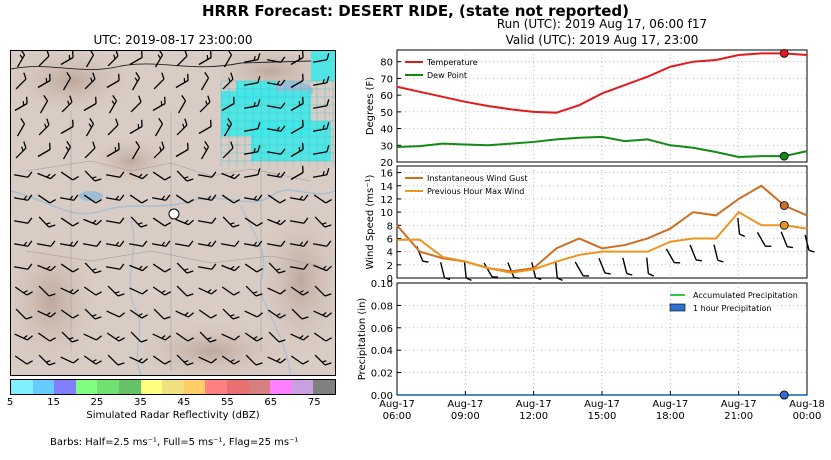 This screenshot has width=831, height=460. Describe the element at coordinates (382, 284) in the screenshot. I see `y-tick-label: 0.10` at that location.